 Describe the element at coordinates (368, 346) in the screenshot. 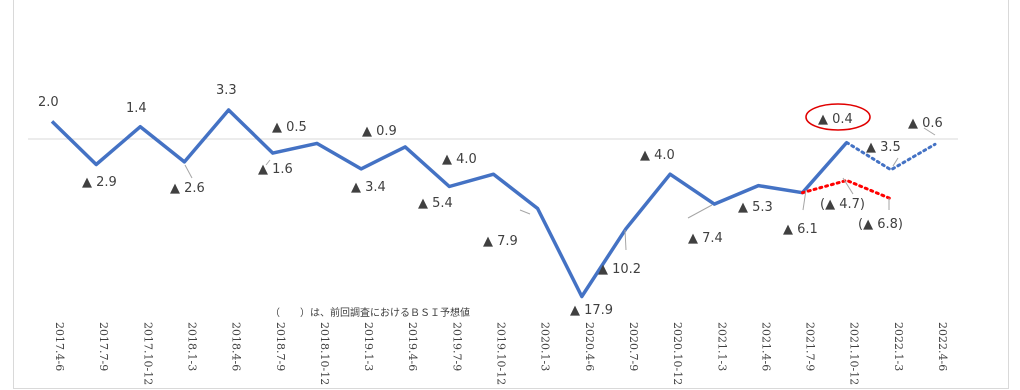

I see `x-tick-2019.1-3: 2019.1-3` at that location.